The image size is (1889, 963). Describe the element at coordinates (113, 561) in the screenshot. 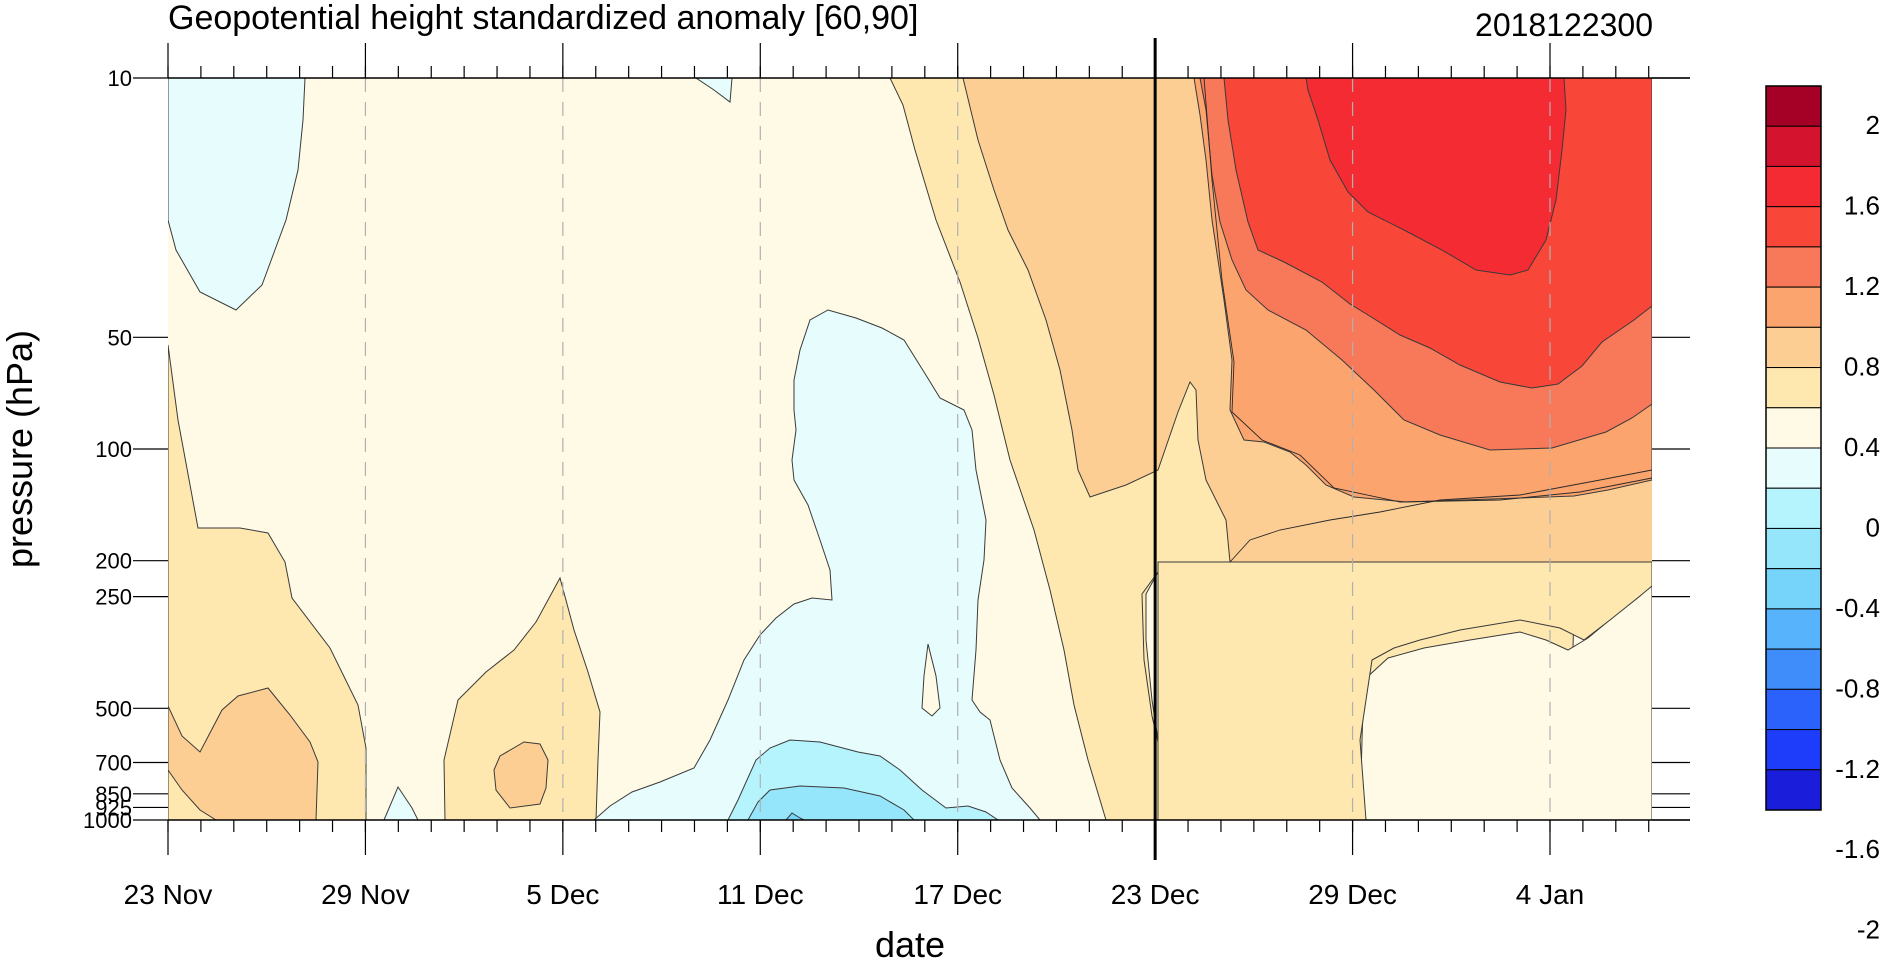

I see `y-tick-label: 200` at that location.